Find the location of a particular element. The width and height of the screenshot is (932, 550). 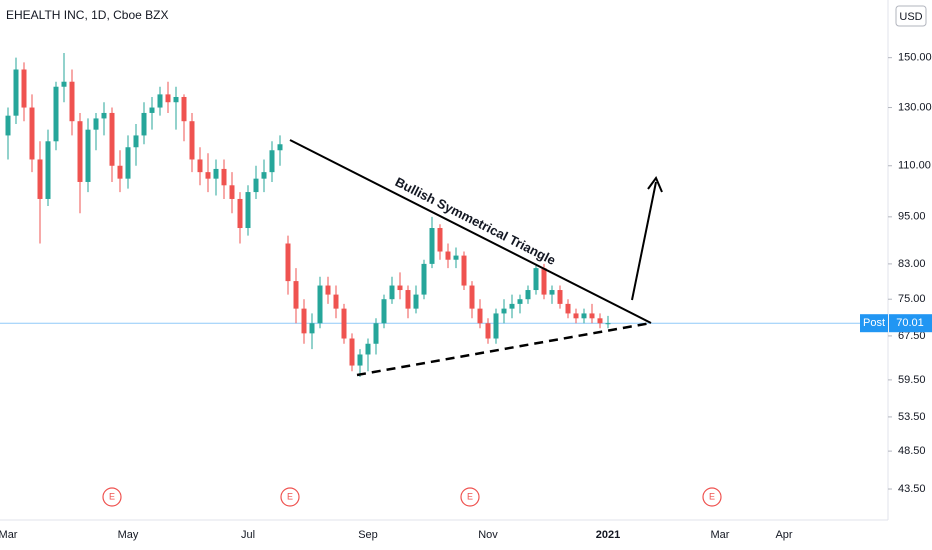

arrow-head is located at coordinates (655, 184).